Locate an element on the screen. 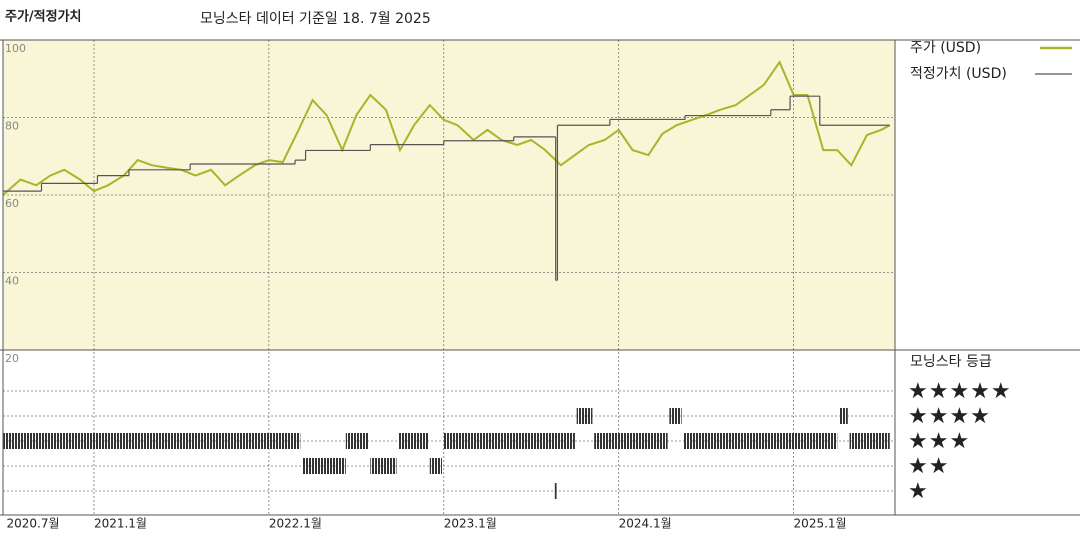  rating-title: 모닝스타 등급 is located at coordinates (951, 362).